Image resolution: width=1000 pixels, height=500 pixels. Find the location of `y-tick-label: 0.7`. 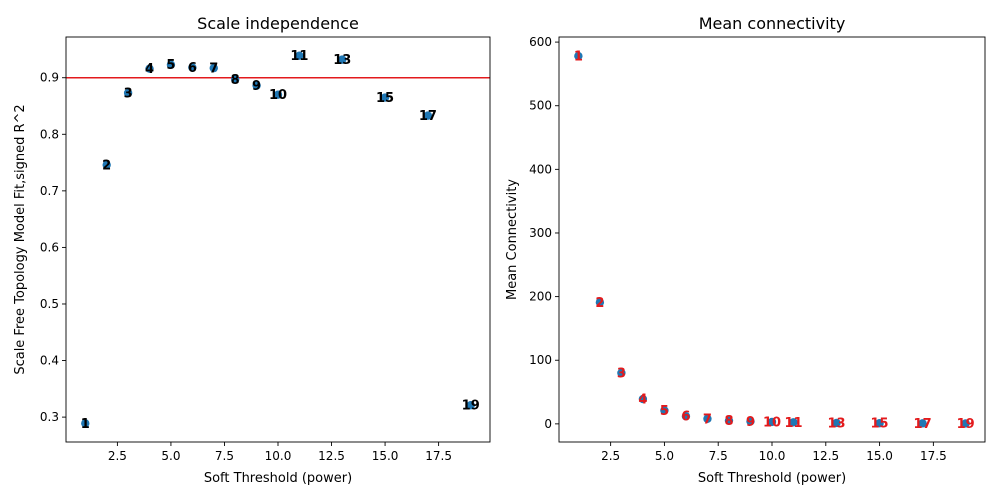

y-tick-label: 0.7 is located at coordinates (49, 191).